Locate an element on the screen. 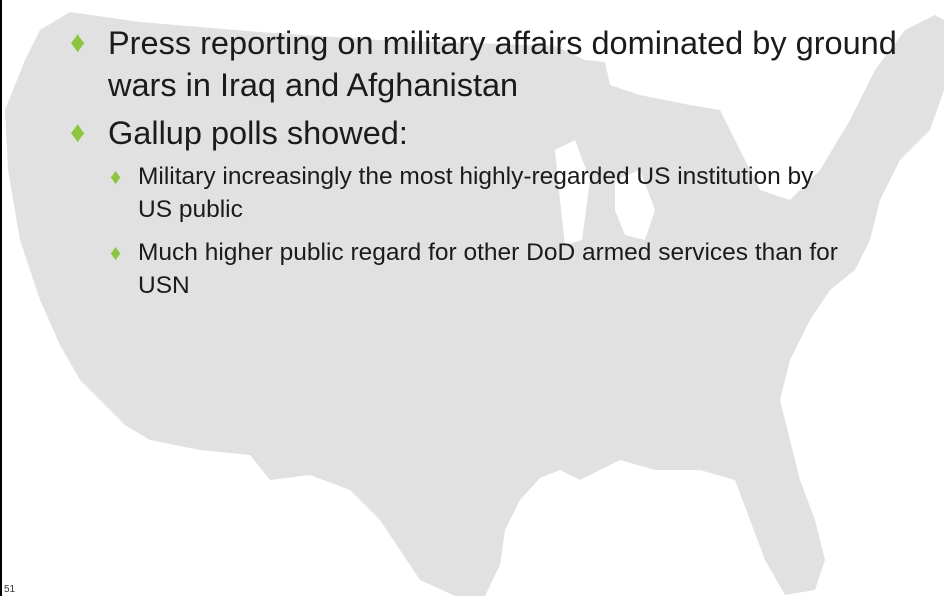  bullet-gallup-polls: ♦ Gallup polls showed: is located at coordinates (500, 133).